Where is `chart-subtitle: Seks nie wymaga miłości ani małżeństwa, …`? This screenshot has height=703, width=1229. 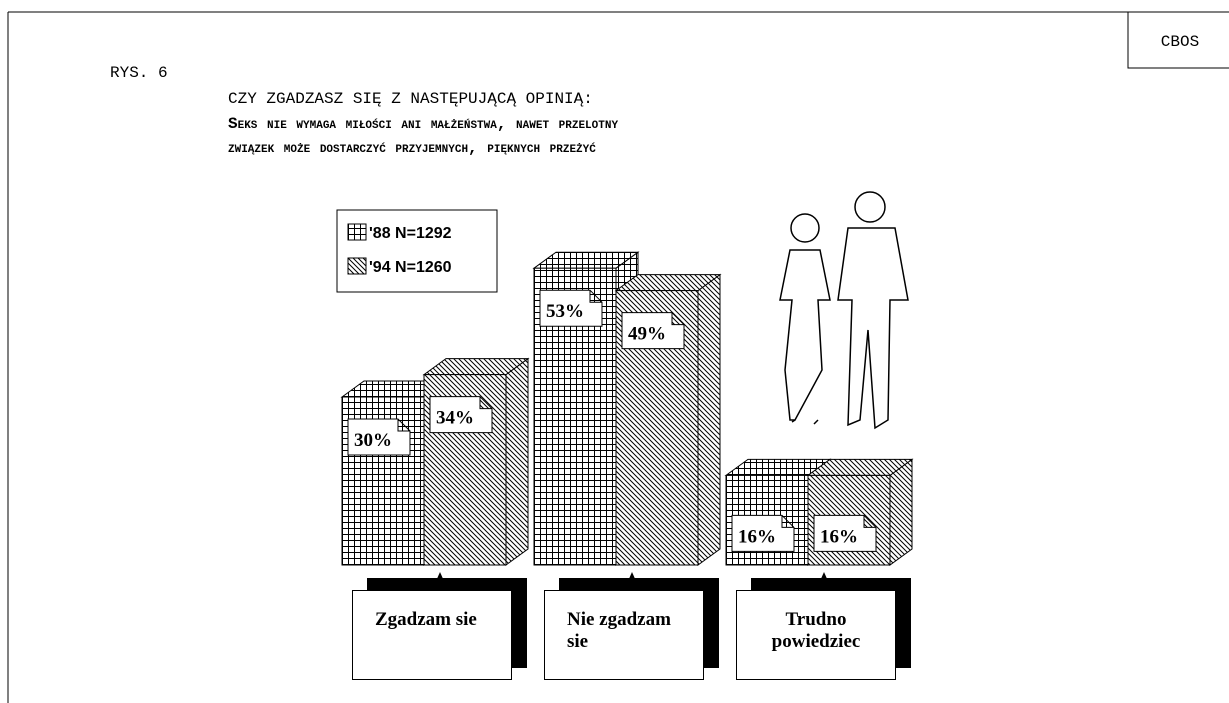 chart-subtitle: Seks nie wymaga miłości ani małżeństwa, … is located at coordinates (423, 124).